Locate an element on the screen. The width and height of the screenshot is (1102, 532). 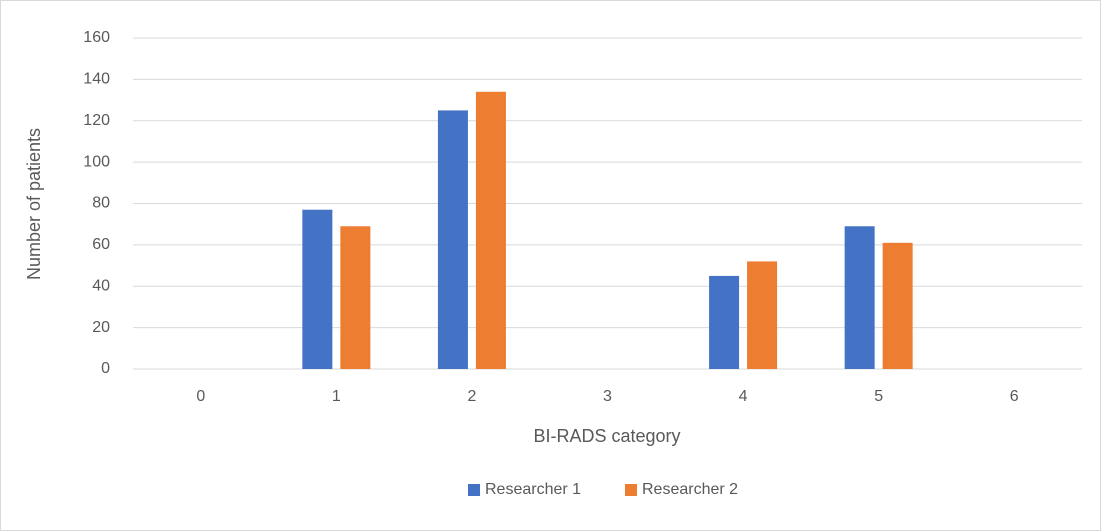
y-tick-label: 20 is located at coordinates (101, 327).